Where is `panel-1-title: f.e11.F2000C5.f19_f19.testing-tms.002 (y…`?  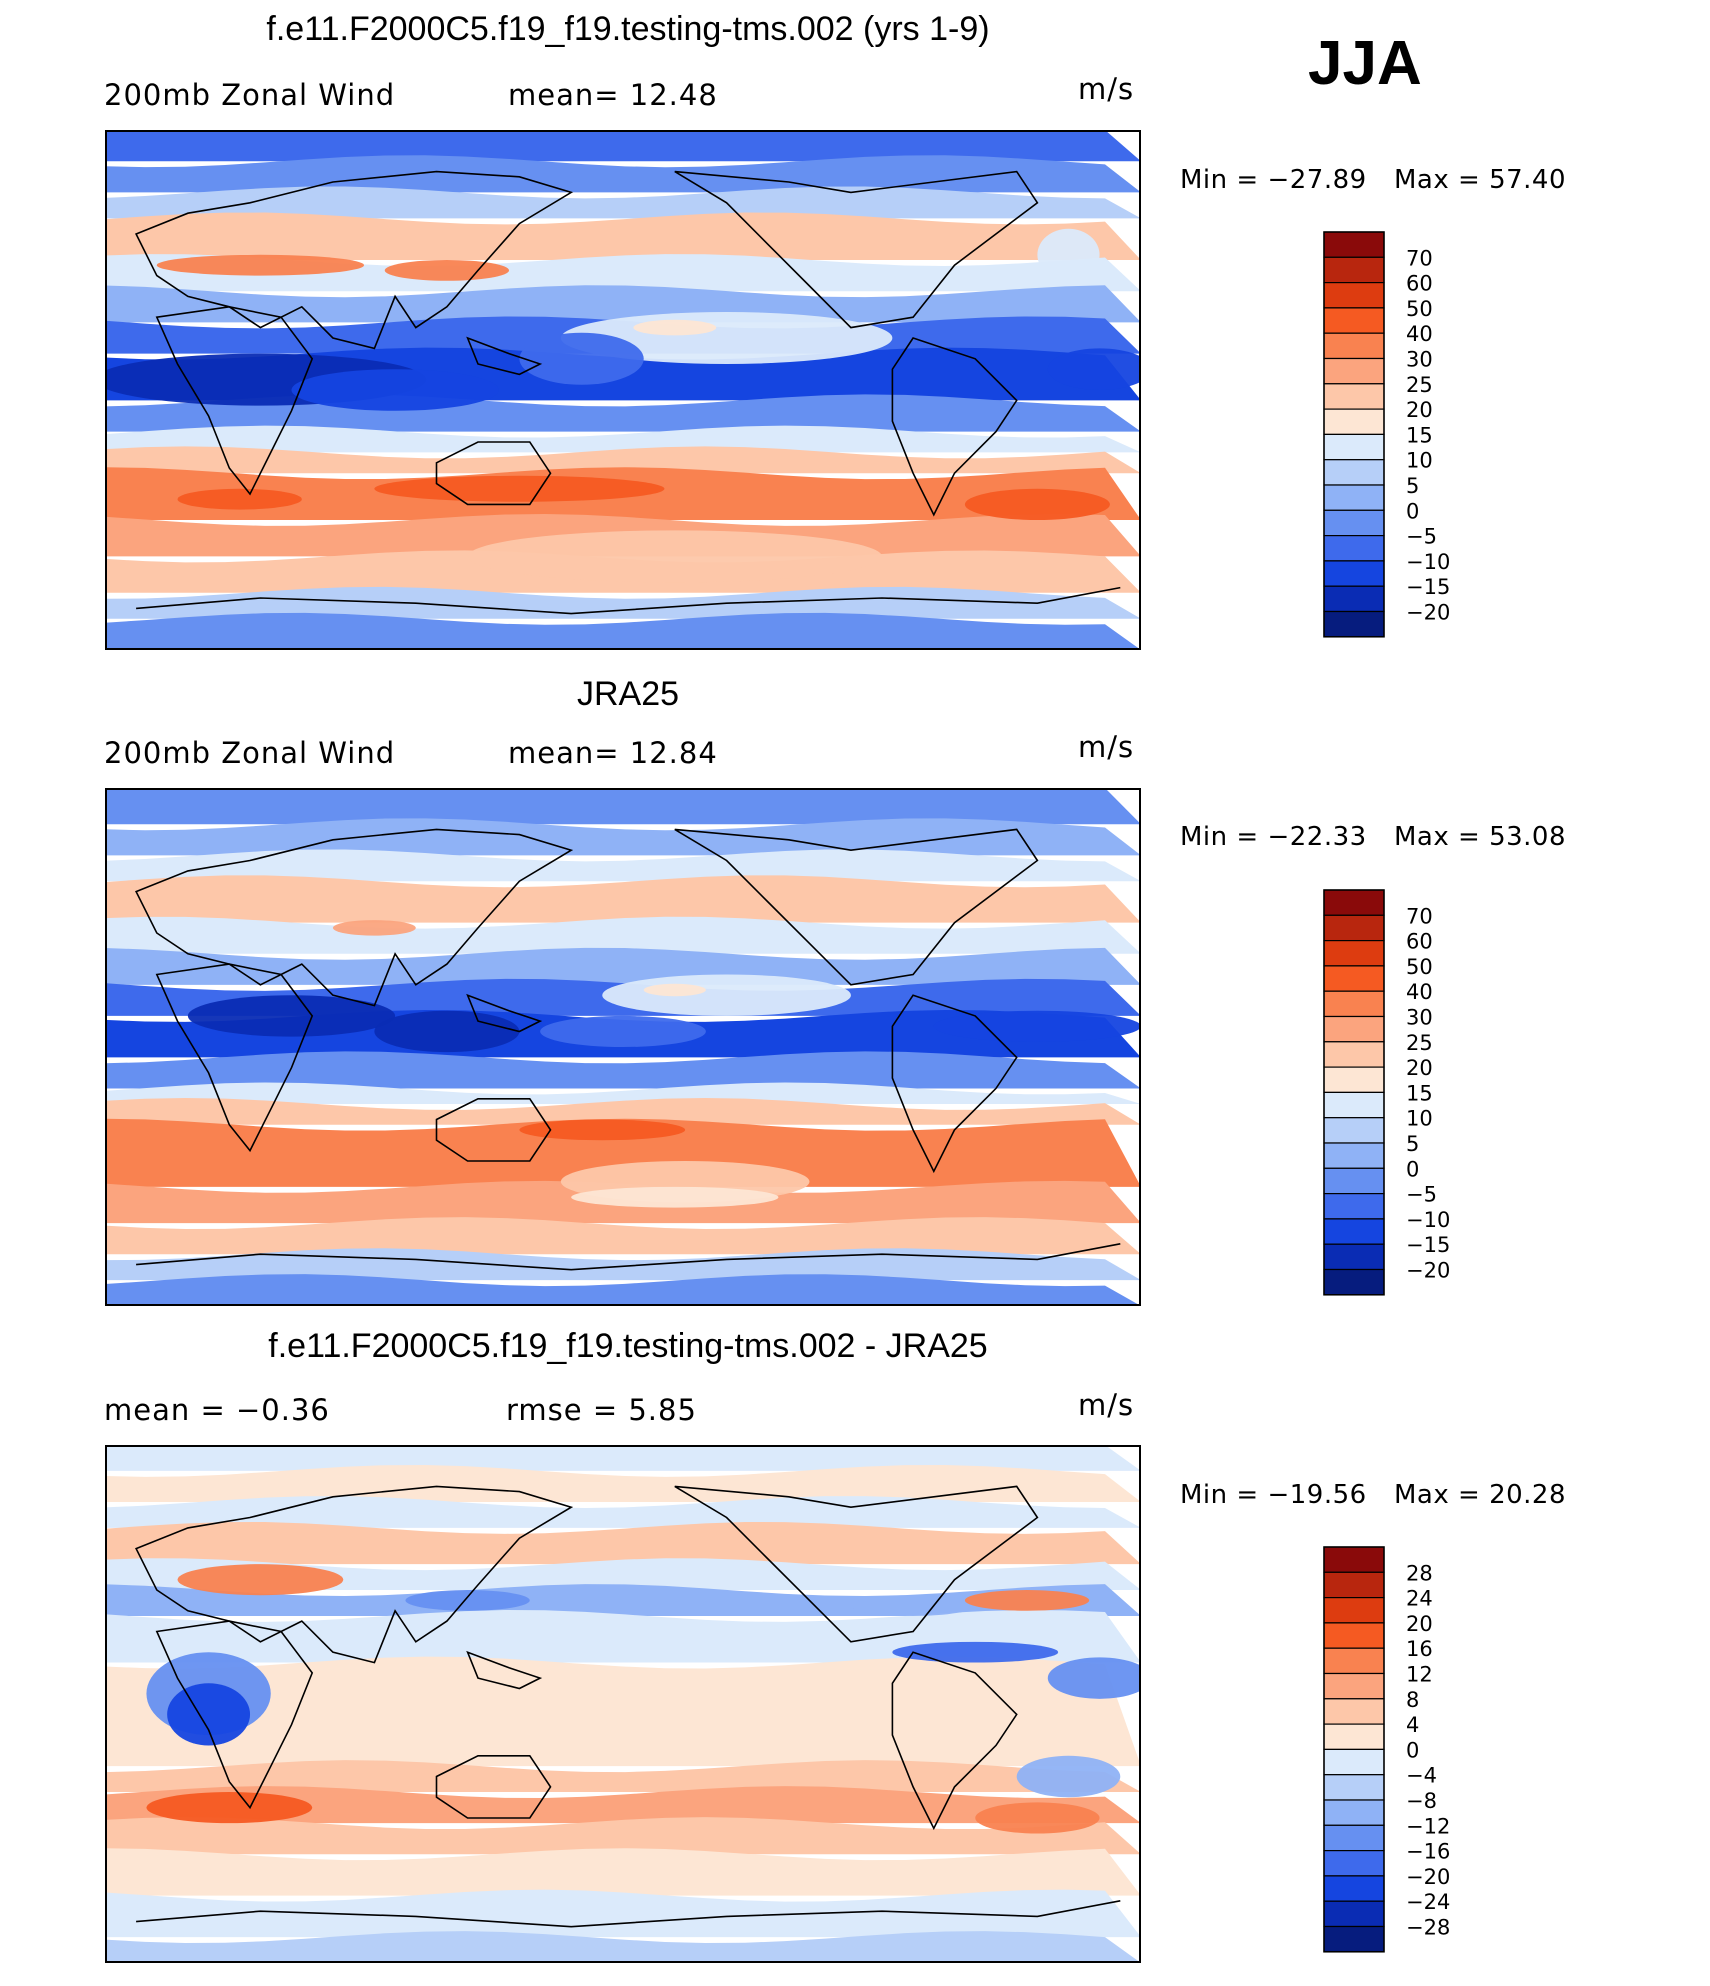 panel-1-title: f.e11.F2000C5.f19_f19.testing-tms.002 (y… is located at coordinates (628, 29).